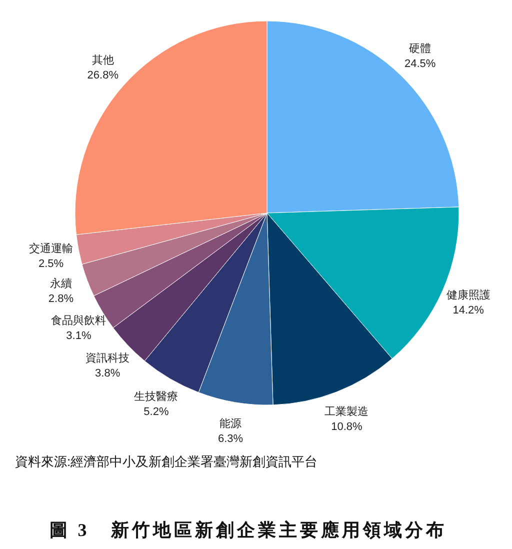 This screenshot has height=549, width=512. Describe the element at coordinates (79, 336) in the screenshot. I see `data-label: 3.1%` at that location.